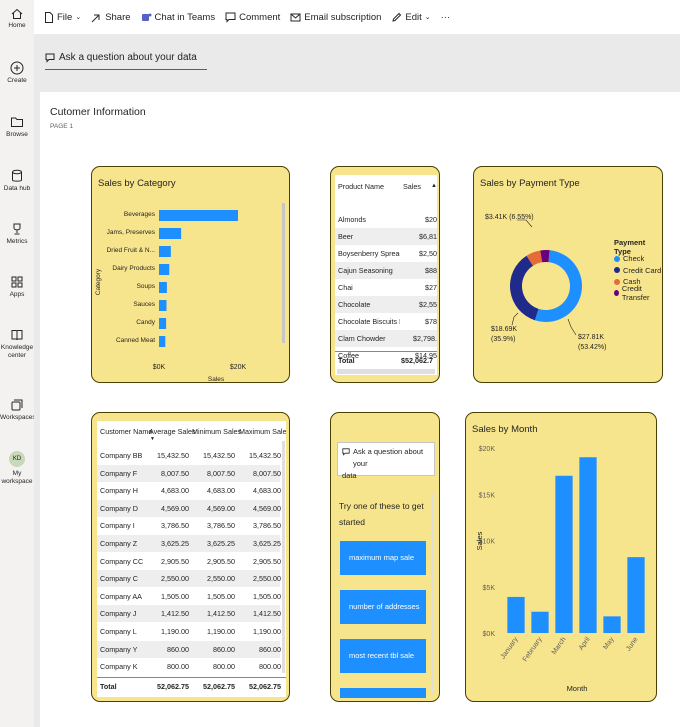 The image size is (680, 727). What do you see at coordinates (146, 322) in the screenshot?
I see `category-tick-label: Candy` at bounding box center [146, 322].